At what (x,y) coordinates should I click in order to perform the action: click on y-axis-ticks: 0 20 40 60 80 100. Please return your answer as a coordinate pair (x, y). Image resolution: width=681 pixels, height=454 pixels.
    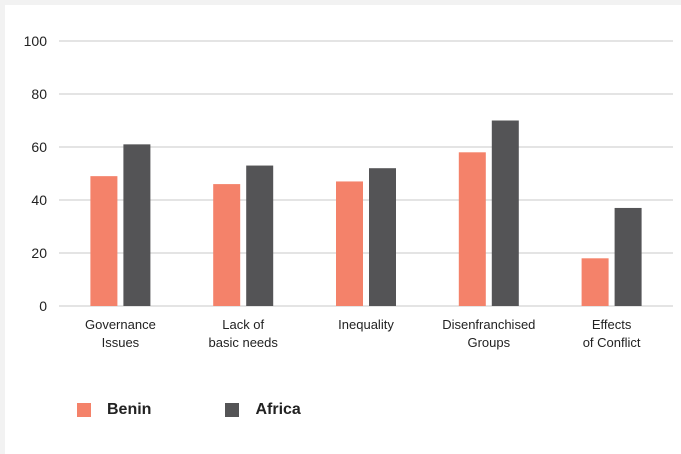
    Looking at the image, I should click on (36, 173).